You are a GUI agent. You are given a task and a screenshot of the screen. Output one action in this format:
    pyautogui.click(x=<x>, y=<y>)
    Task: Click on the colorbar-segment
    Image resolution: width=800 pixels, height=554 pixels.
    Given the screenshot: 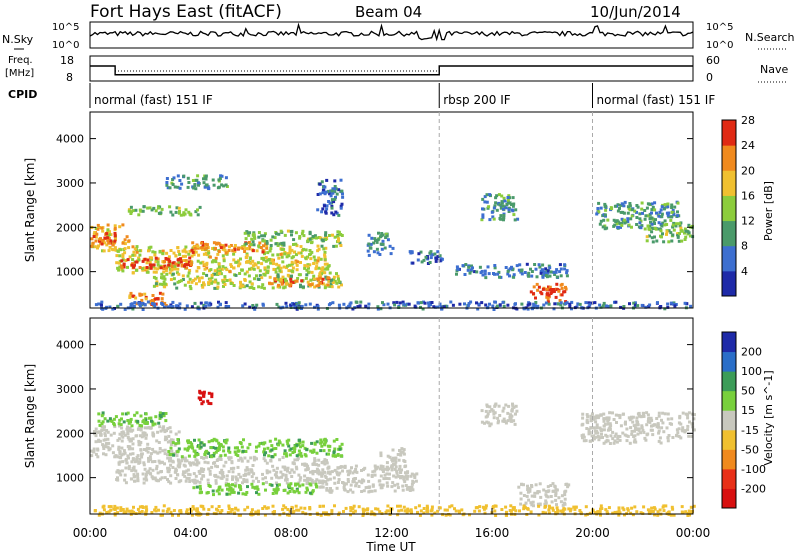 What is the action you would take?
    pyautogui.click(x=729, y=283)
    